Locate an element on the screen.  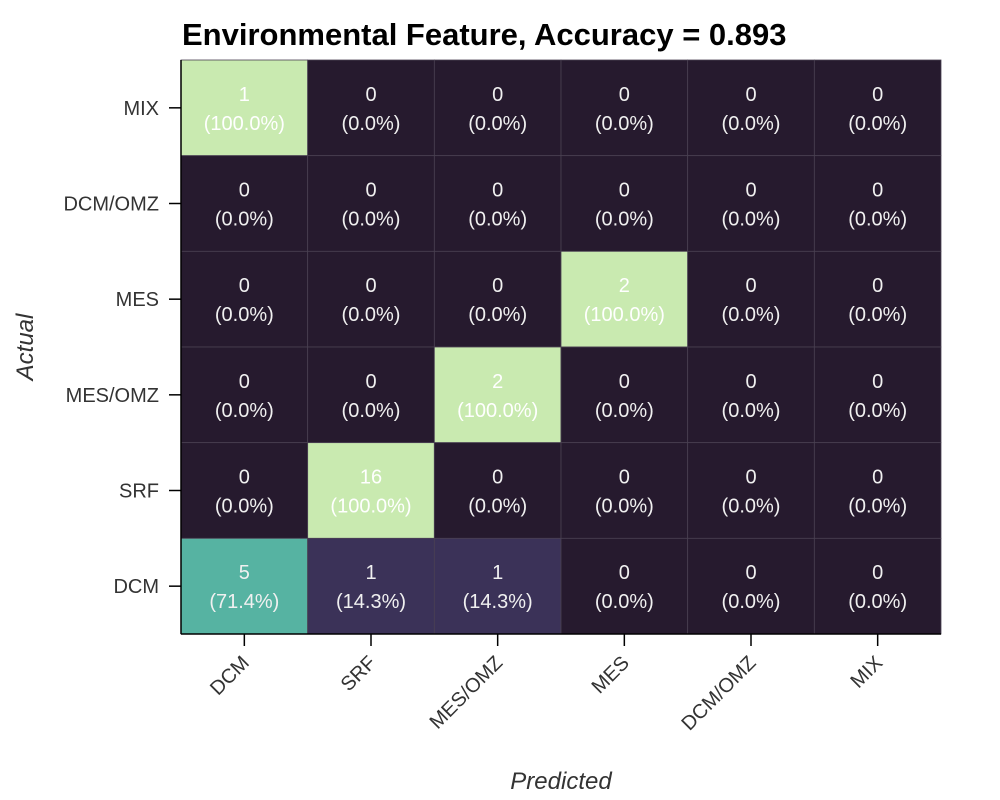
x-axis-label: Predicted is located at coordinates (561, 781).